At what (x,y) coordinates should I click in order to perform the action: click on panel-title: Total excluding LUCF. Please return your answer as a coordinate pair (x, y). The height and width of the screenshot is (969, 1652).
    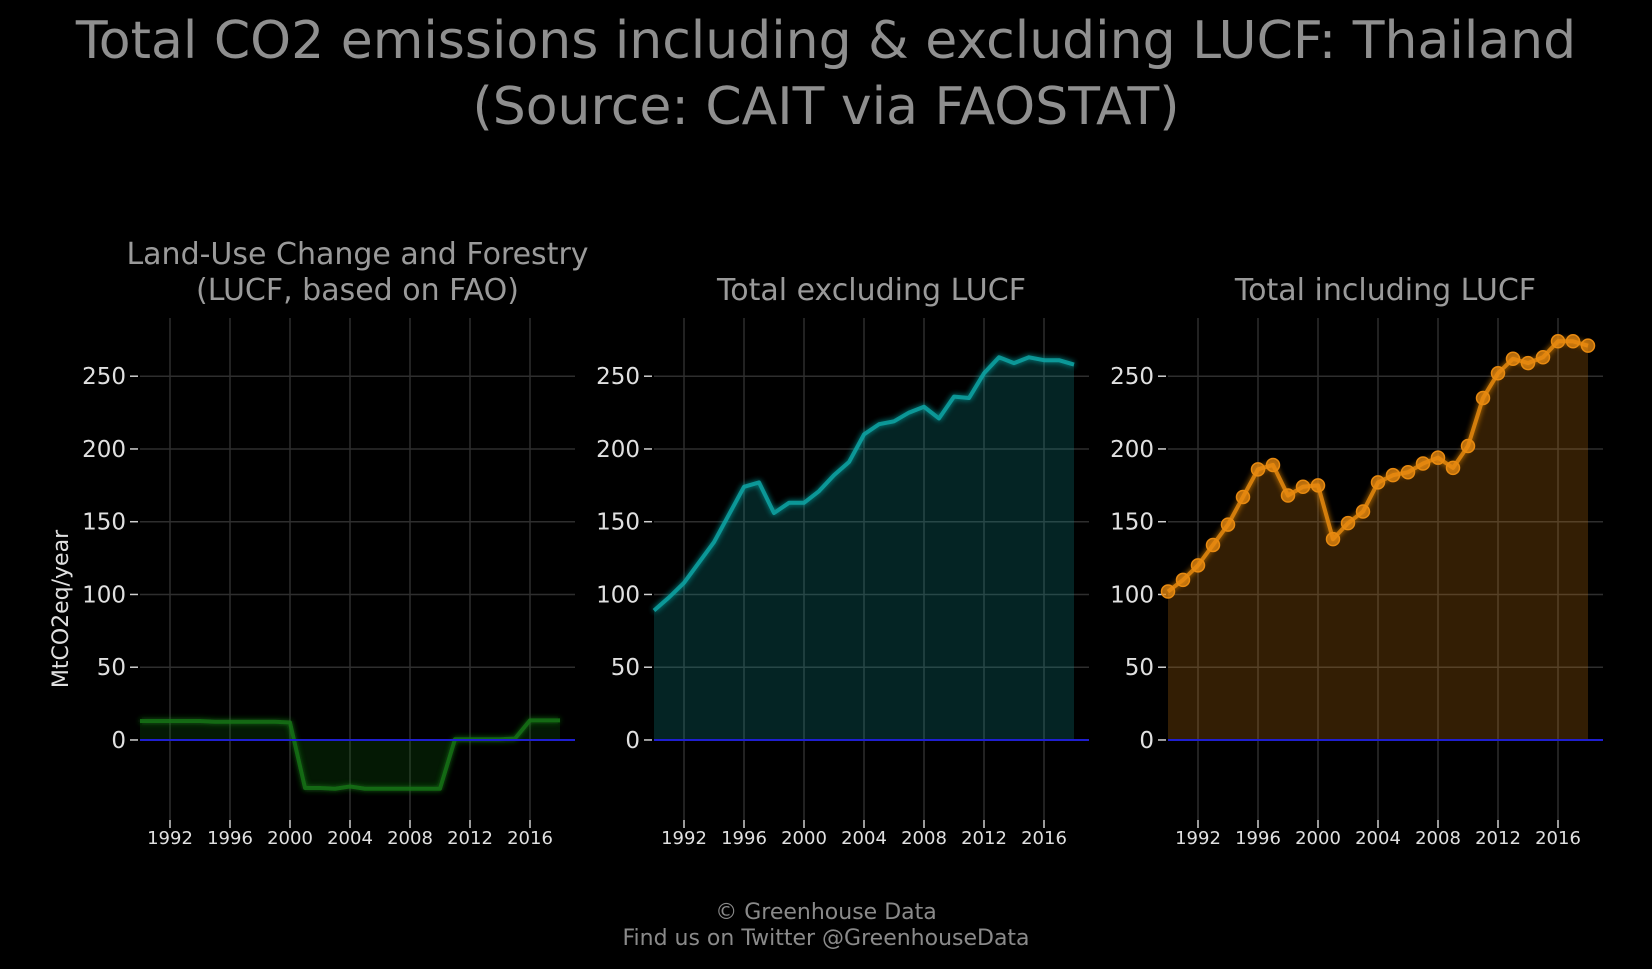
    Looking at the image, I should click on (871, 290).